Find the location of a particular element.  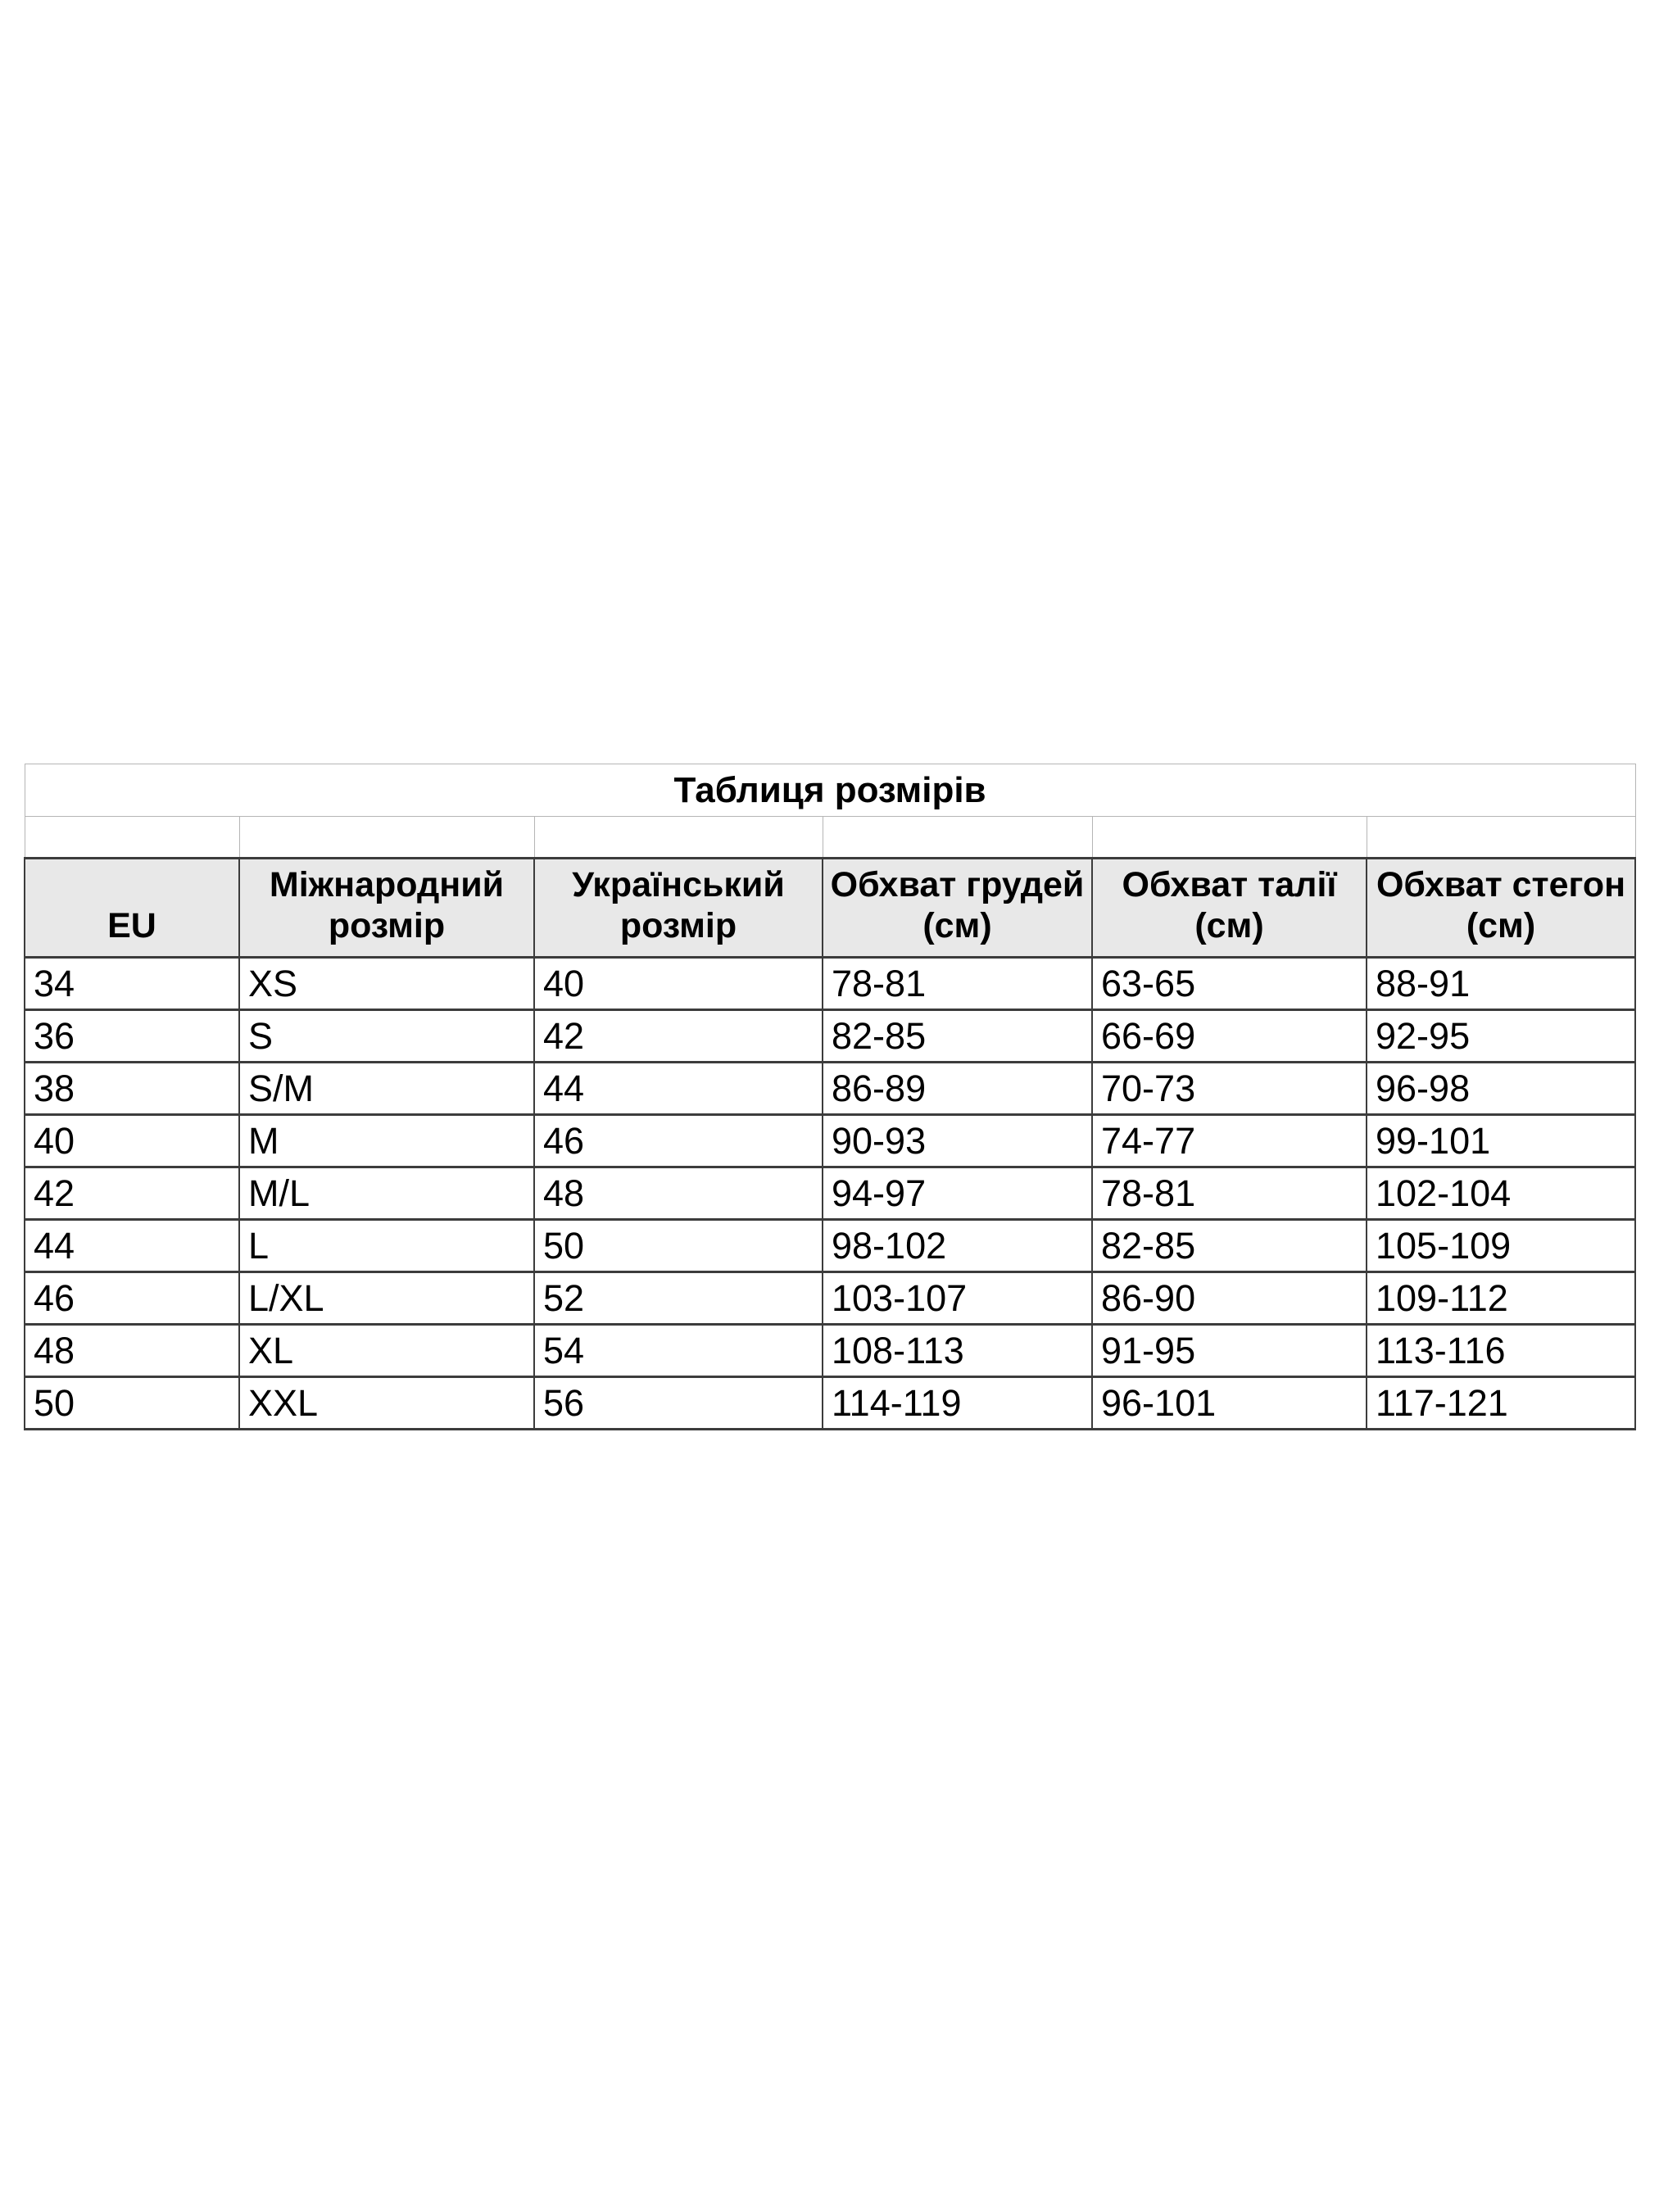

table-cell: 99-101 is located at coordinates (1501, 1140).